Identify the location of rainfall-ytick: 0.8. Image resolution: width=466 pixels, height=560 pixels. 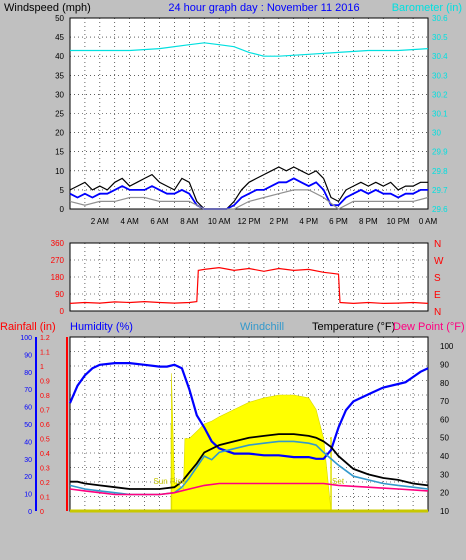
(45, 396).